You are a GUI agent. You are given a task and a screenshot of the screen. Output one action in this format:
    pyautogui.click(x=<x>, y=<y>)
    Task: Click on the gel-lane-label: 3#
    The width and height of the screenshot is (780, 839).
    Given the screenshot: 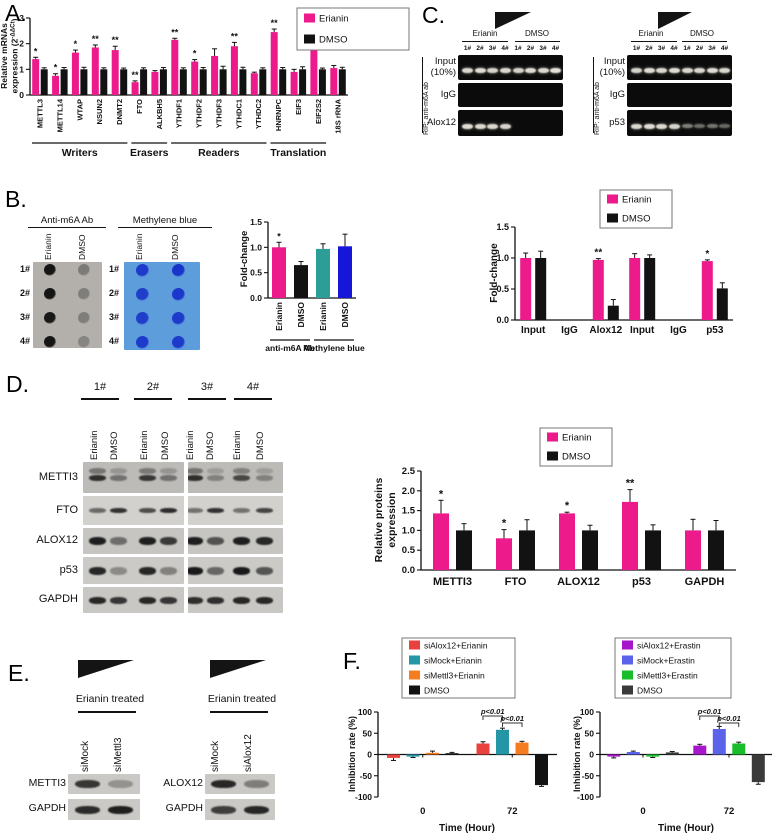 What is the action you would take?
    pyautogui.click(x=661, y=48)
    